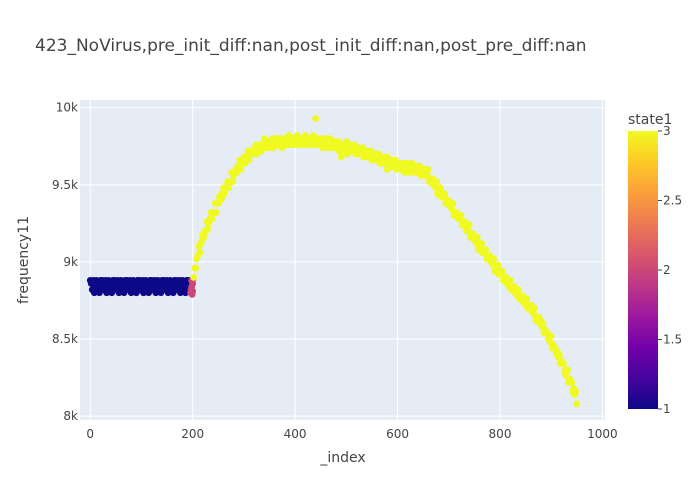 This screenshot has width=700, height=500. I want to click on y-tick-label: 10k, so click(67, 108).